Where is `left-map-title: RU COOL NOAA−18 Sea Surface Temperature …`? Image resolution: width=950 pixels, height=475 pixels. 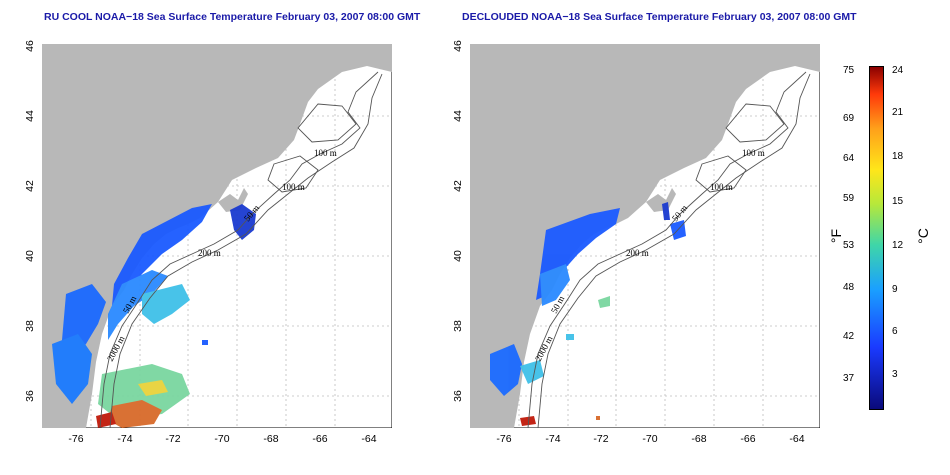 left-map-title: RU COOL NOAA−18 Sea Surface Temperature … is located at coordinates (232, 17).